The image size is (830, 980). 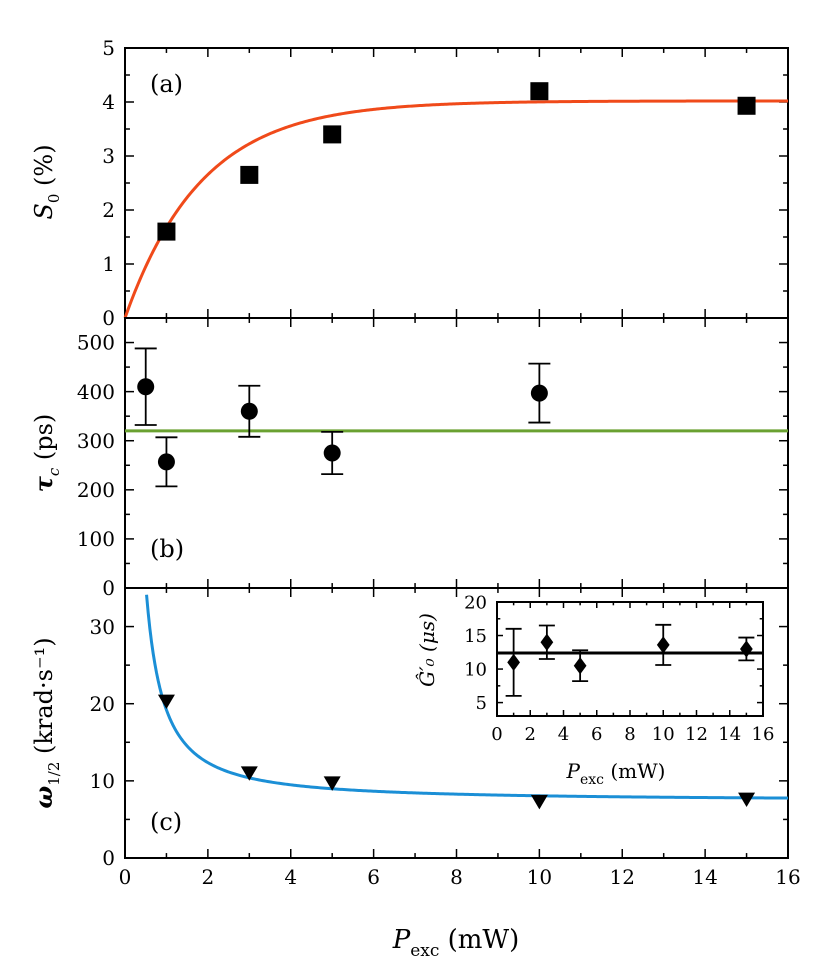 What do you see at coordinates (456, 877) in the screenshot?
I see `x-tick-label-c: 8` at bounding box center [456, 877].